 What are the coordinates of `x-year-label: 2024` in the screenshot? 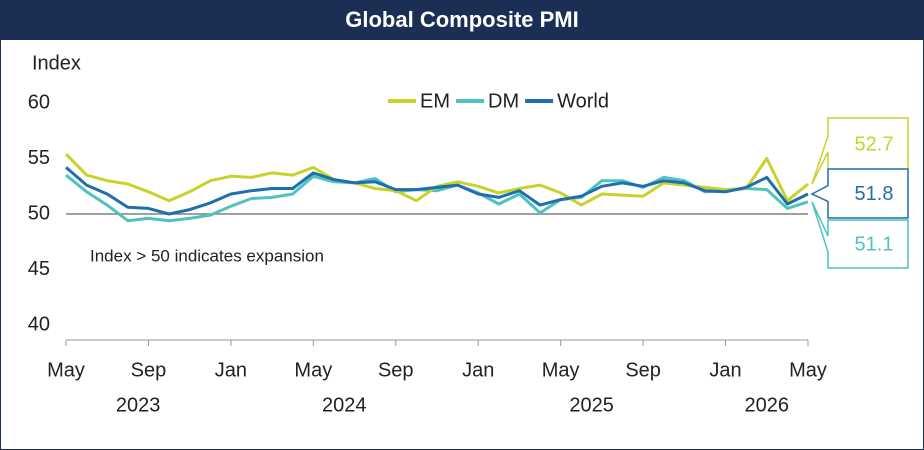 It's located at (344, 405).